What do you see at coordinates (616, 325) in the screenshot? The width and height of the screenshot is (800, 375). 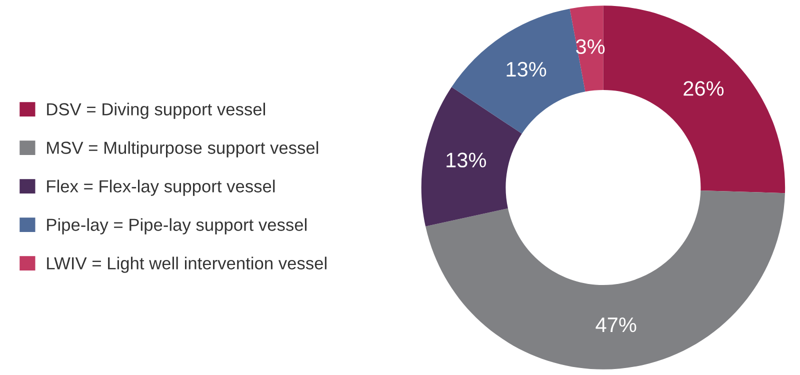 I see `data-label: 47%` at bounding box center [616, 325].